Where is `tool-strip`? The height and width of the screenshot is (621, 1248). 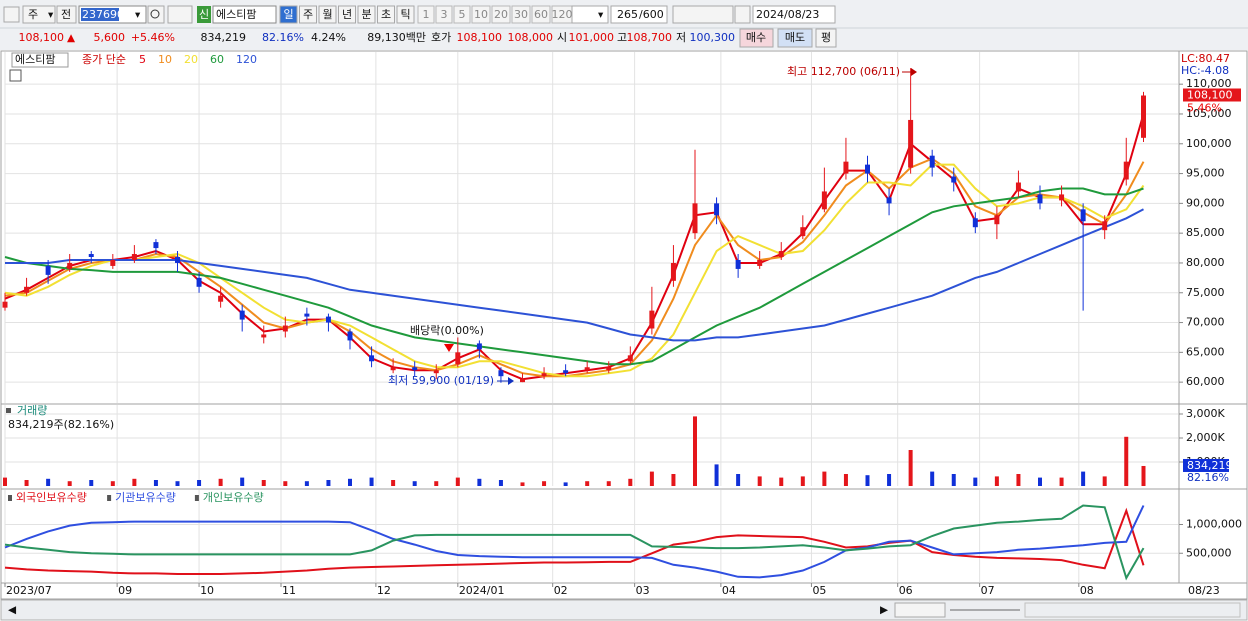
tool-strip is located at coordinates (1132, 610).